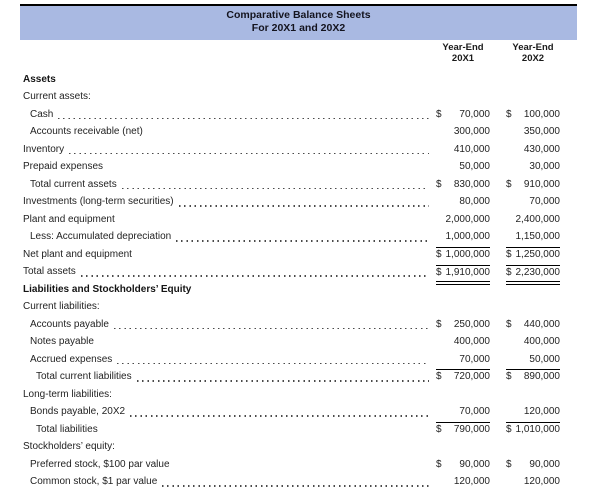 This screenshot has height=500, width=601. I want to click on table-row: Current liabilities:, so click(299, 307).